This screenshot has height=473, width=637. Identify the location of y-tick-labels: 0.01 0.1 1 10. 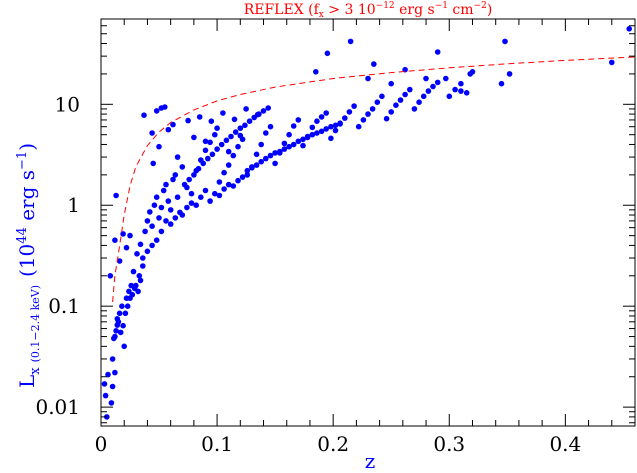
(57, 255).